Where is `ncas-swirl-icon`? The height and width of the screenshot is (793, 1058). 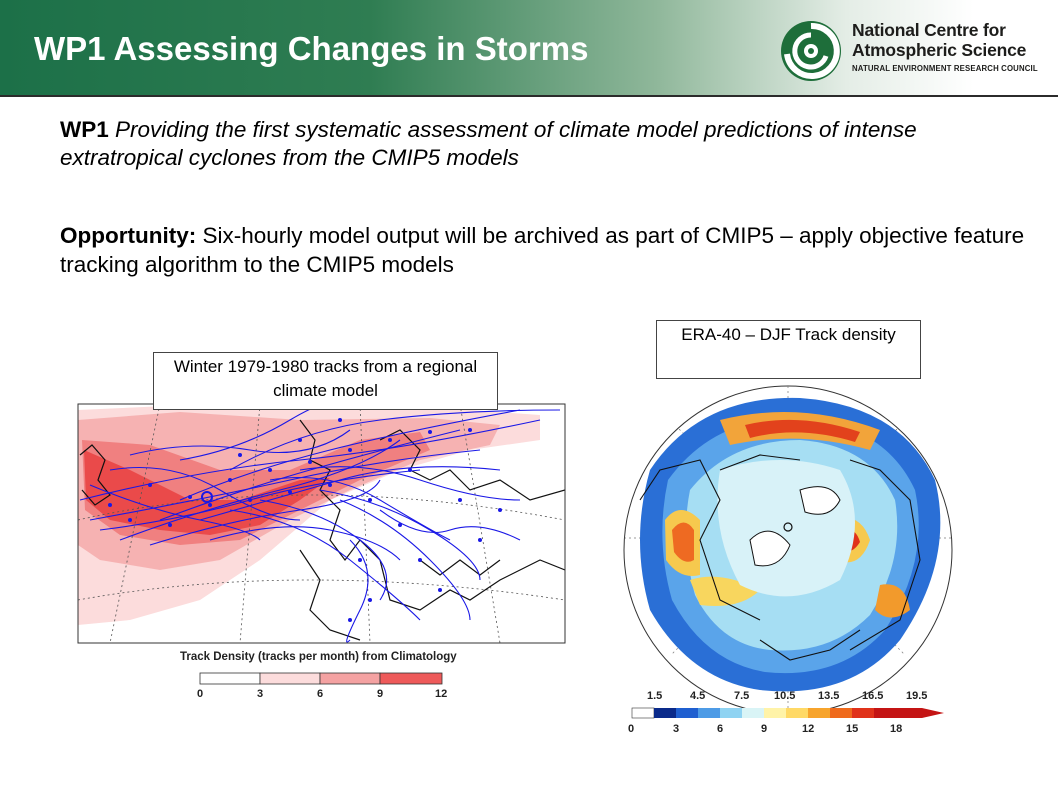 ncas-swirl-icon is located at coordinates (811, 51).